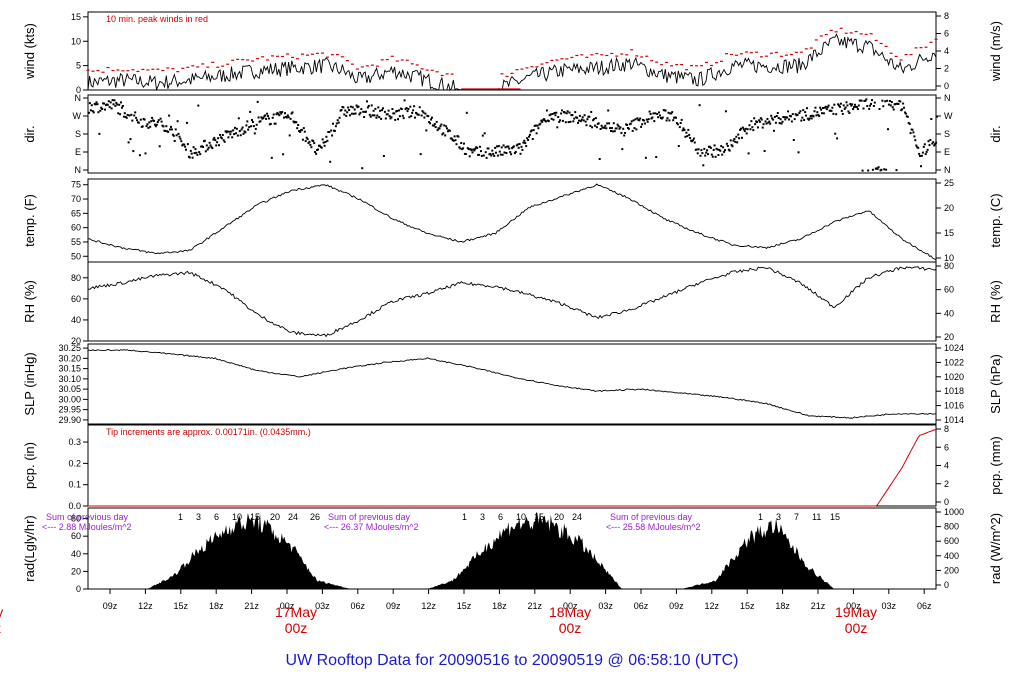 The width and height of the screenshot is (1024, 700). Describe the element at coordinates (512, 301) in the screenshot. I see `plot-frame` at that location.